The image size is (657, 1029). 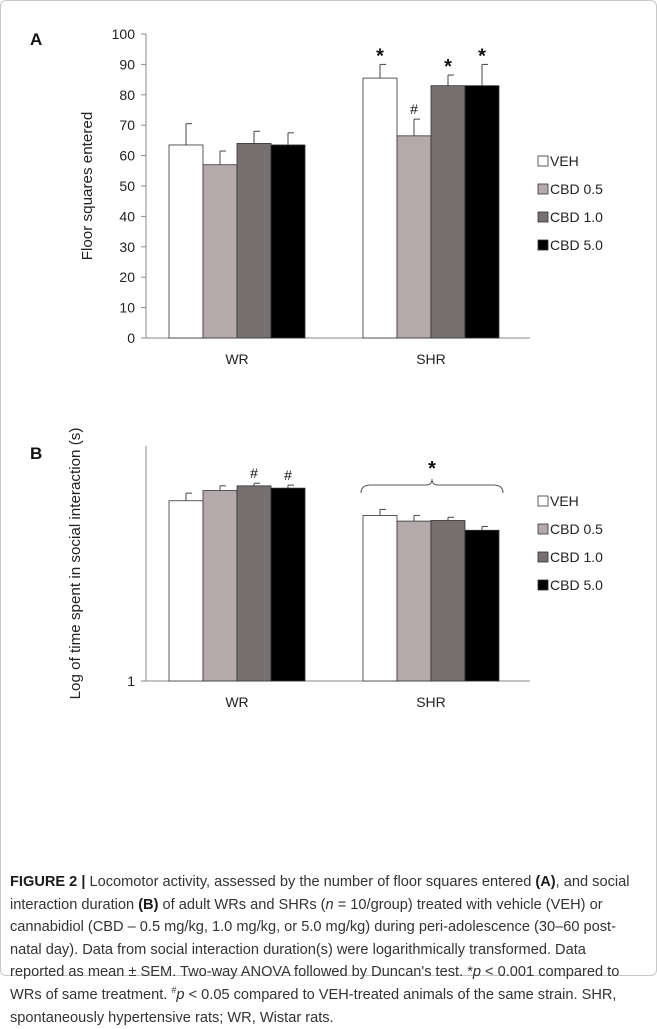 What do you see at coordinates (236, 702) in the screenshot?
I see `panel-b-x-tick-label: WR` at bounding box center [236, 702].